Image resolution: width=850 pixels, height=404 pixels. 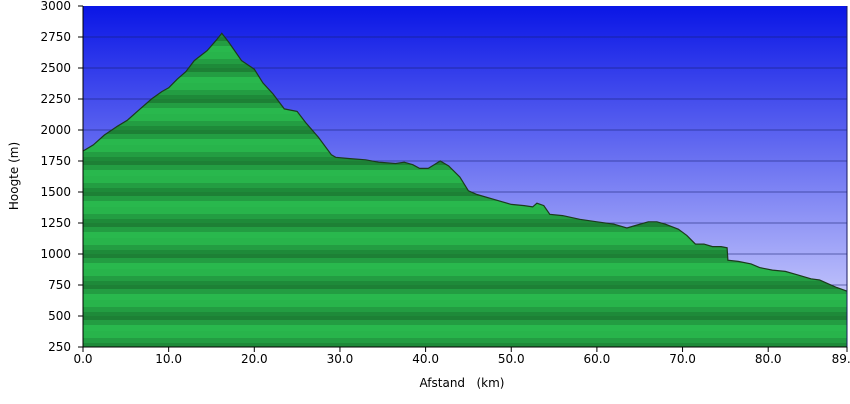 I want to click on x-tick-label: 80.0, so click(x=768, y=359).